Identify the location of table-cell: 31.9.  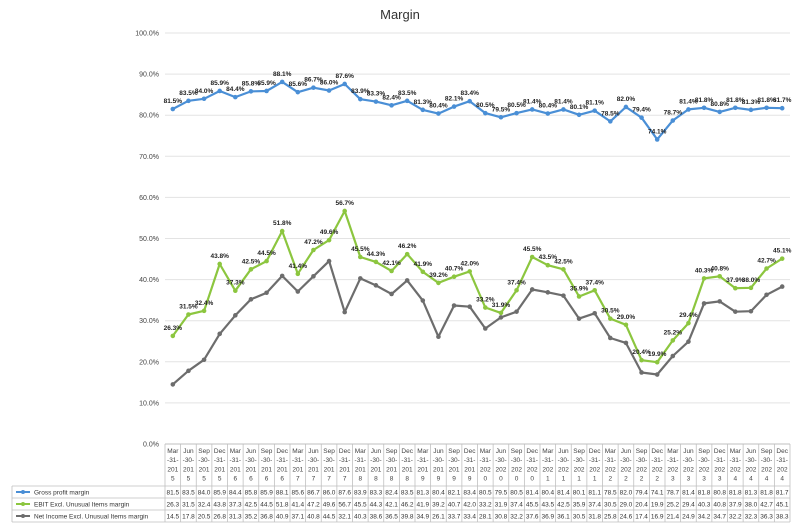
(501, 504).